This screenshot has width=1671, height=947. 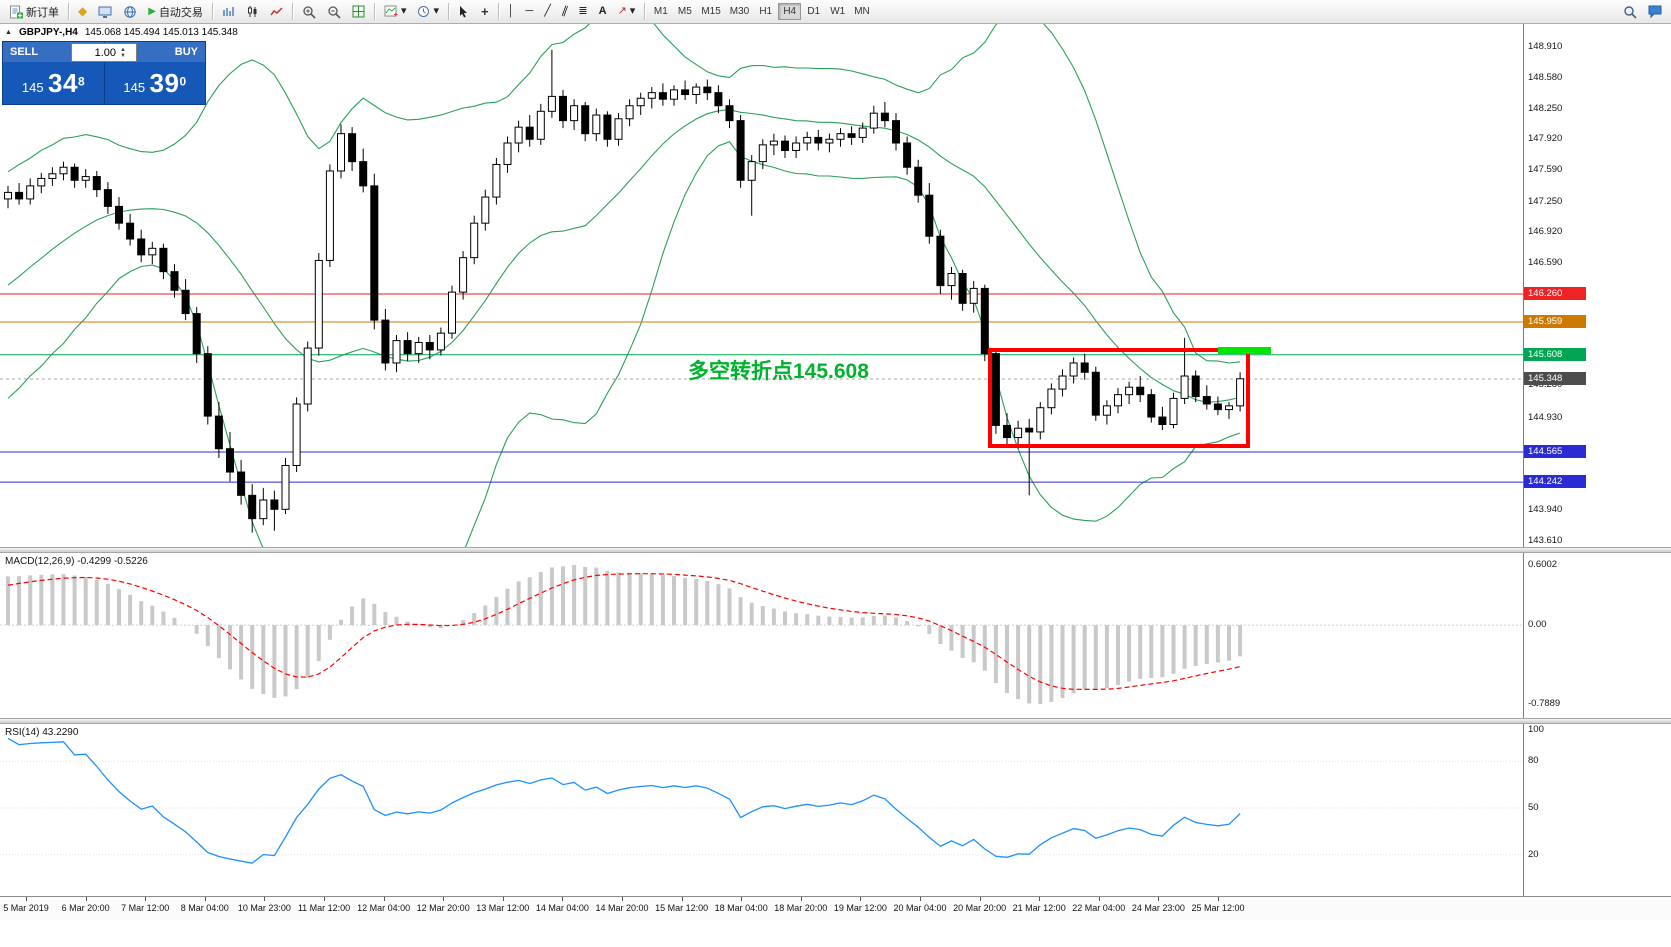 I want to click on cursor-button, so click(x=464, y=12).